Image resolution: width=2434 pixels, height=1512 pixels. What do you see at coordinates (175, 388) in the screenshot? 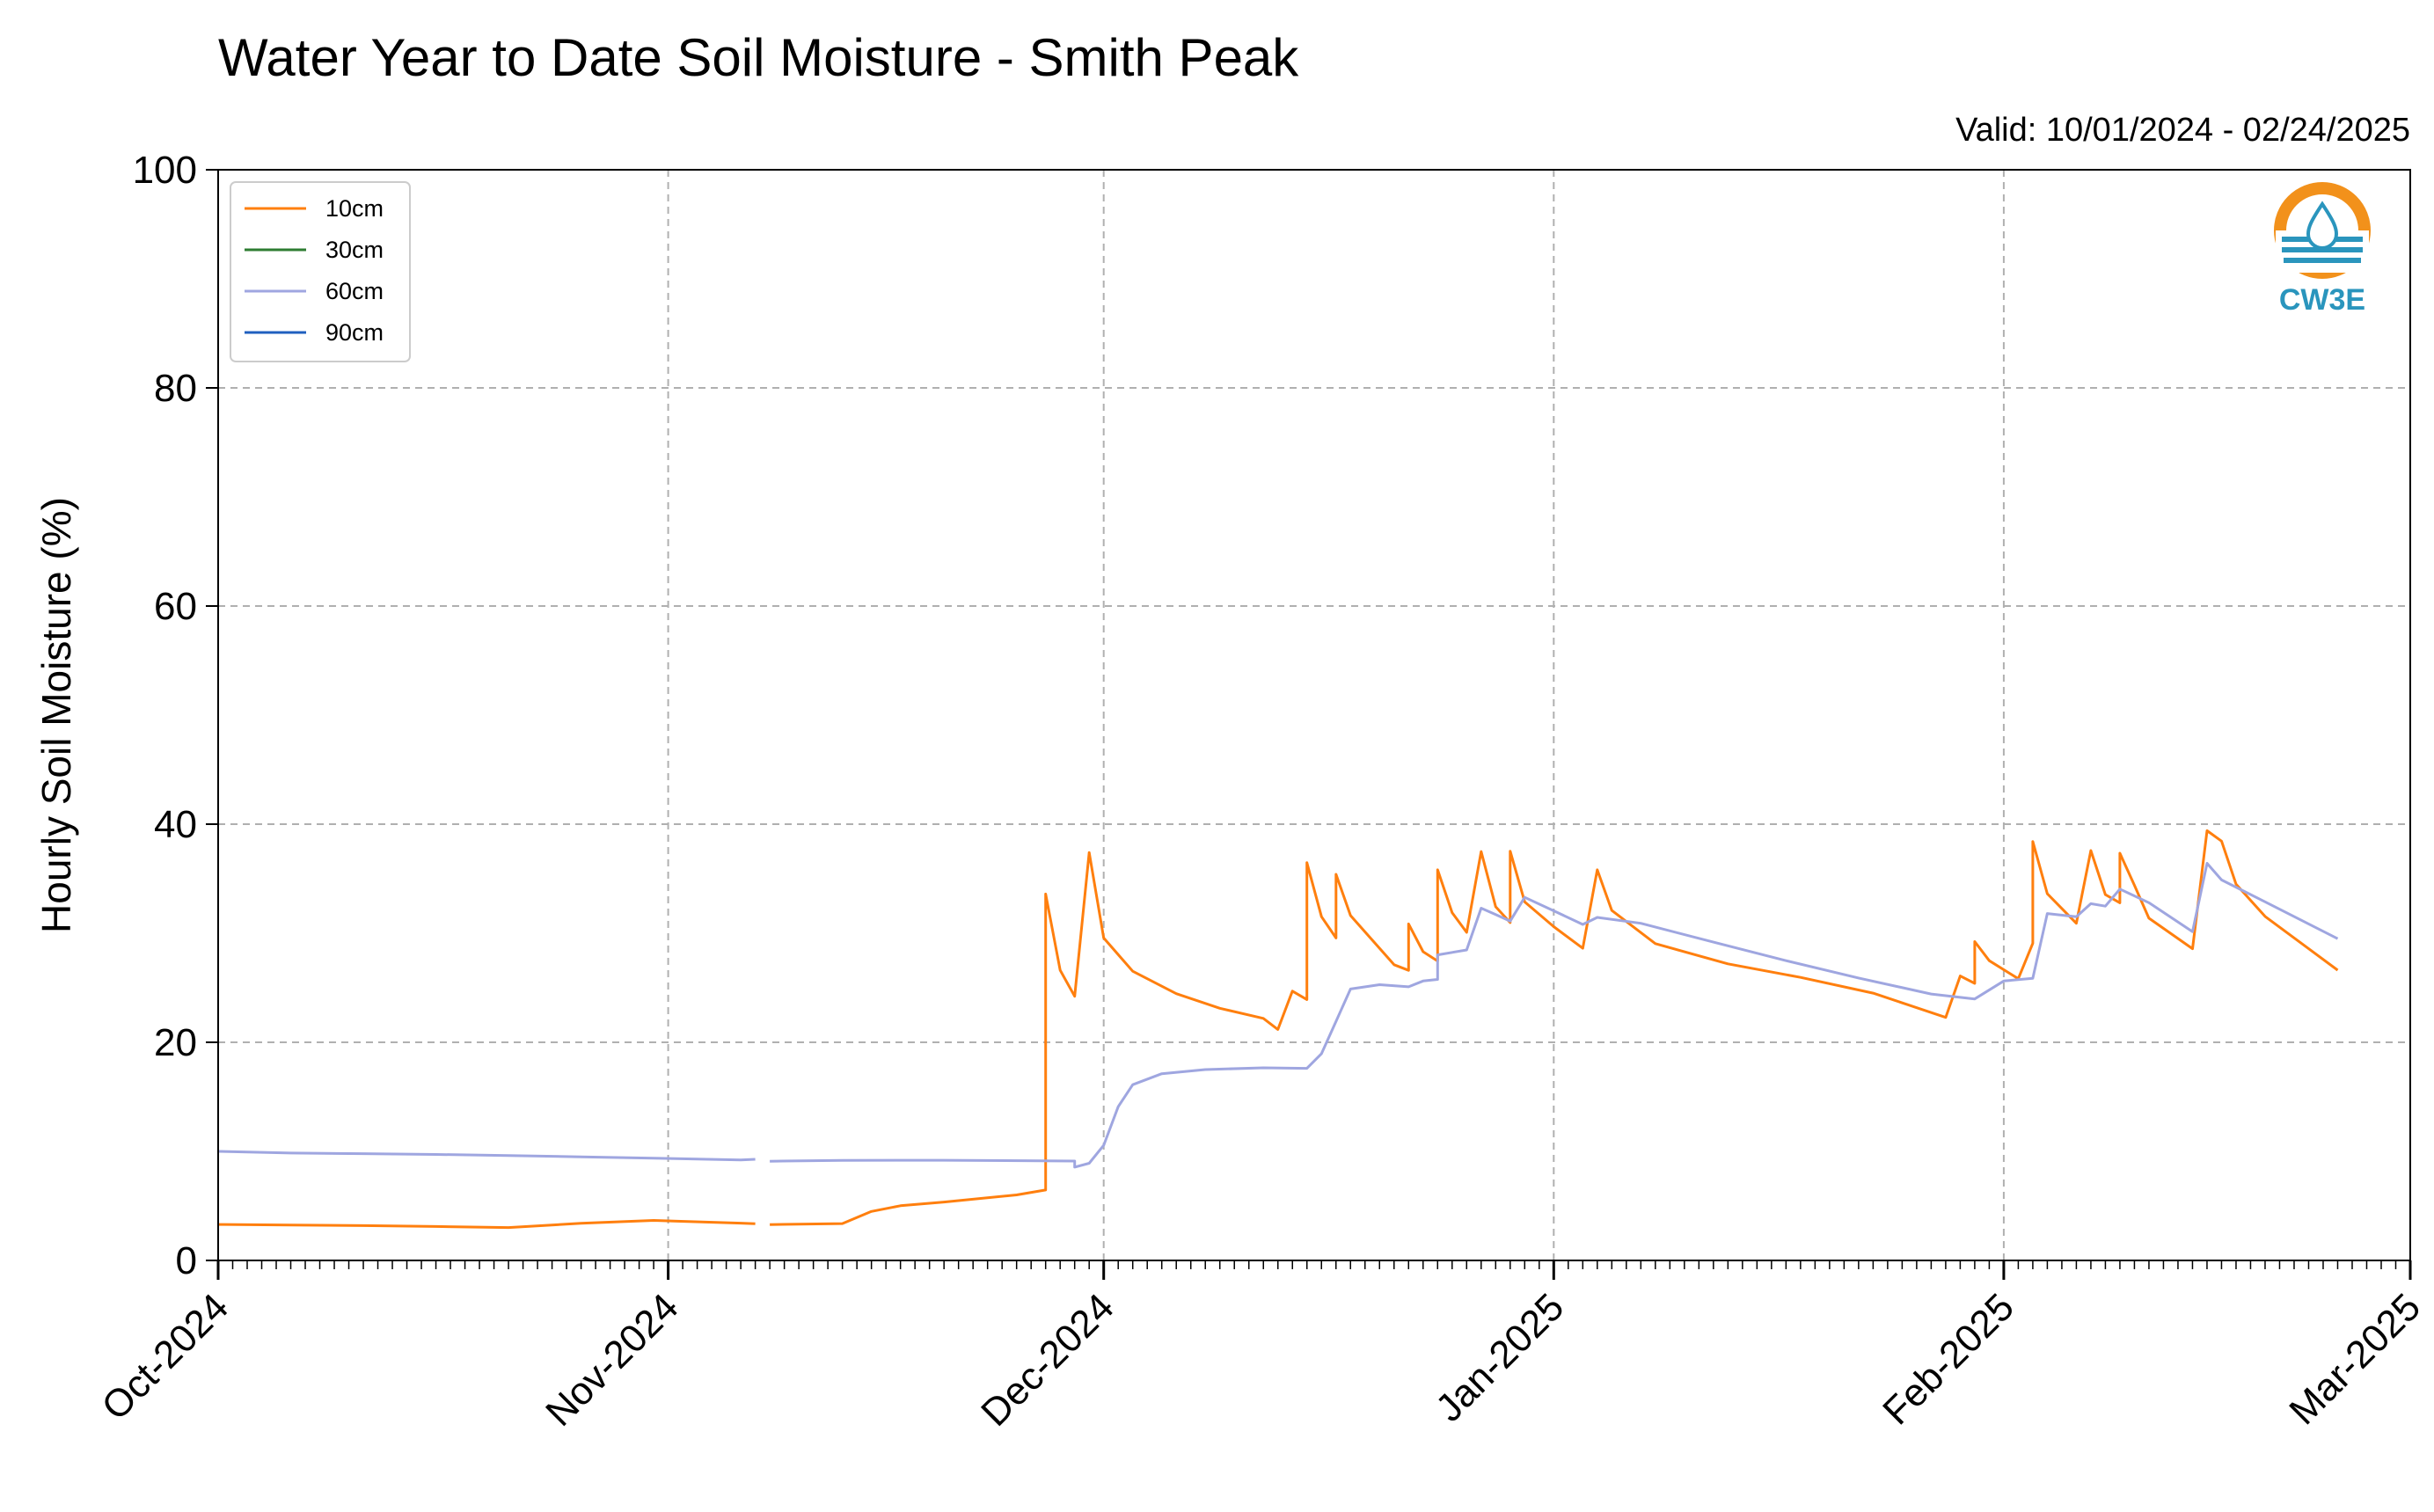
I see `y-tick-label: 80` at bounding box center [175, 388].